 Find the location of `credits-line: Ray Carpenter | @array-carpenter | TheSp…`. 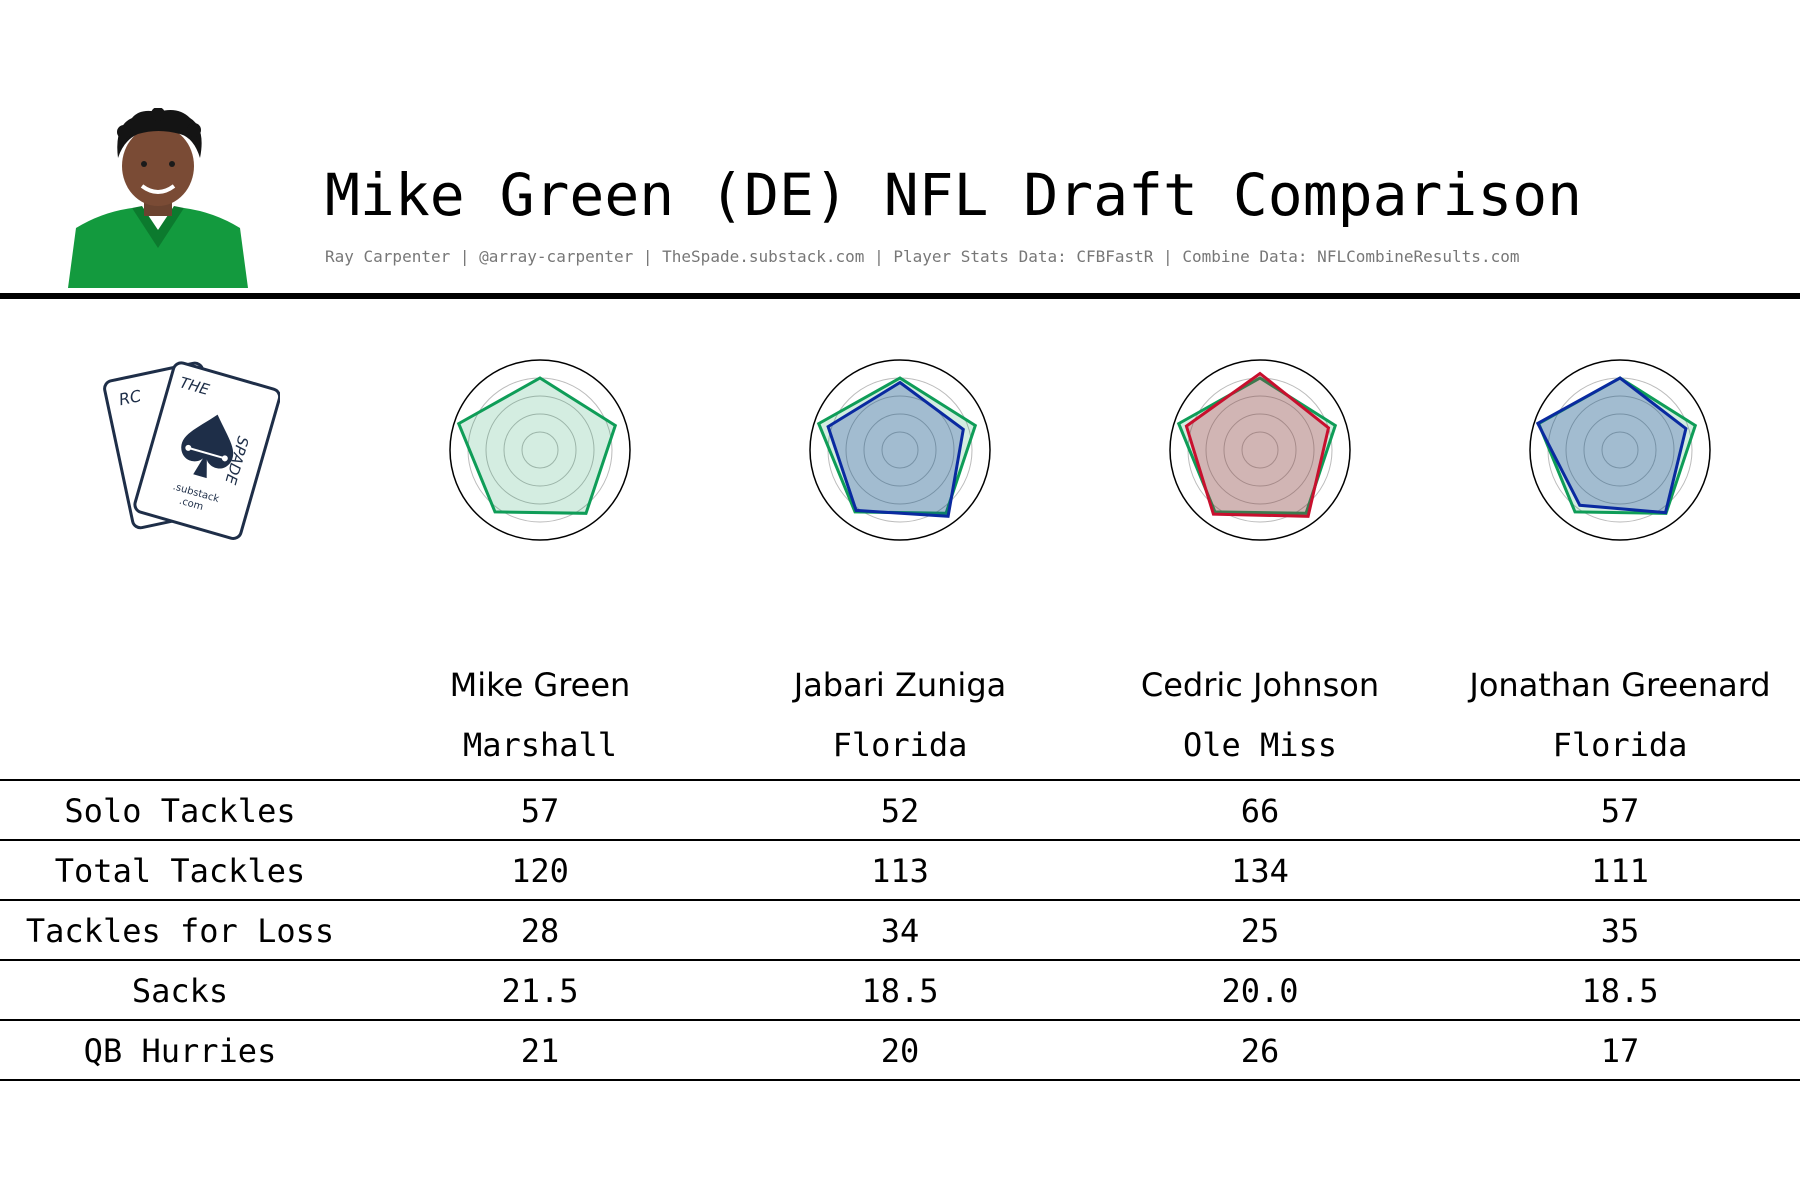

credits-line: Ray Carpenter | @array-carpenter | TheSp… is located at coordinates (922, 256).